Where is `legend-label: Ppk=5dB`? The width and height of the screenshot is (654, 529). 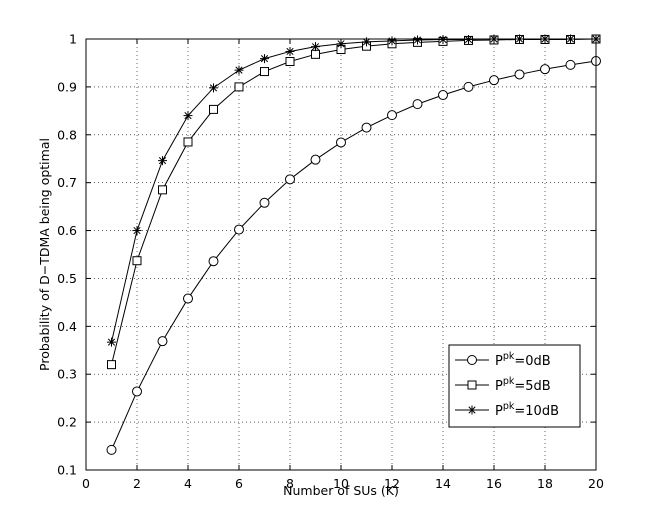
legend-label: Ppk=5dB is located at coordinates (523, 385).